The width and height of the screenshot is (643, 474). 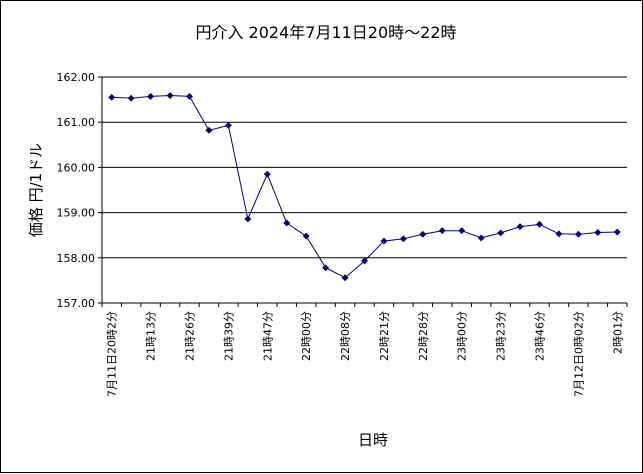 What do you see at coordinates (76, 77) in the screenshot?
I see `y-tick-label: 162.00` at bounding box center [76, 77].